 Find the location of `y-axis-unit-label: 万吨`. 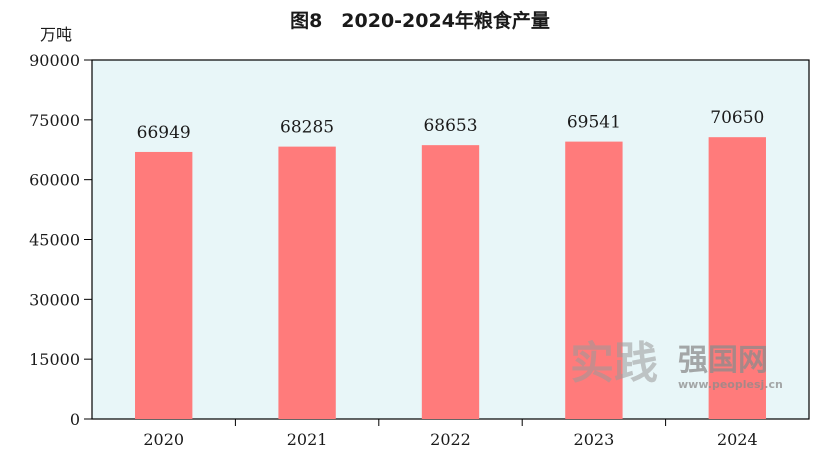

y-axis-unit-label: 万吨 is located at coordinates (56, 34).